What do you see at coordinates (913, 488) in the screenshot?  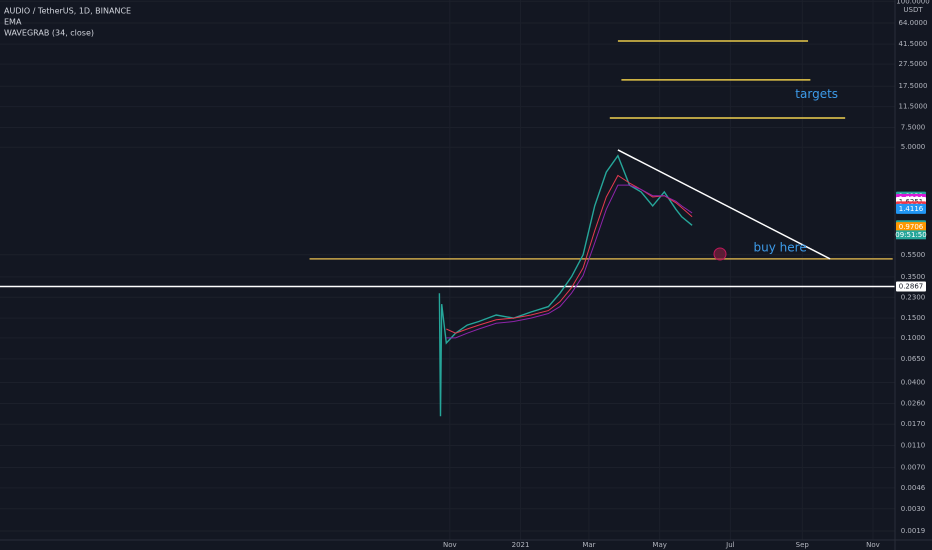 I see `y-tick-label: 0.0046` at bounding box center [913, 488].